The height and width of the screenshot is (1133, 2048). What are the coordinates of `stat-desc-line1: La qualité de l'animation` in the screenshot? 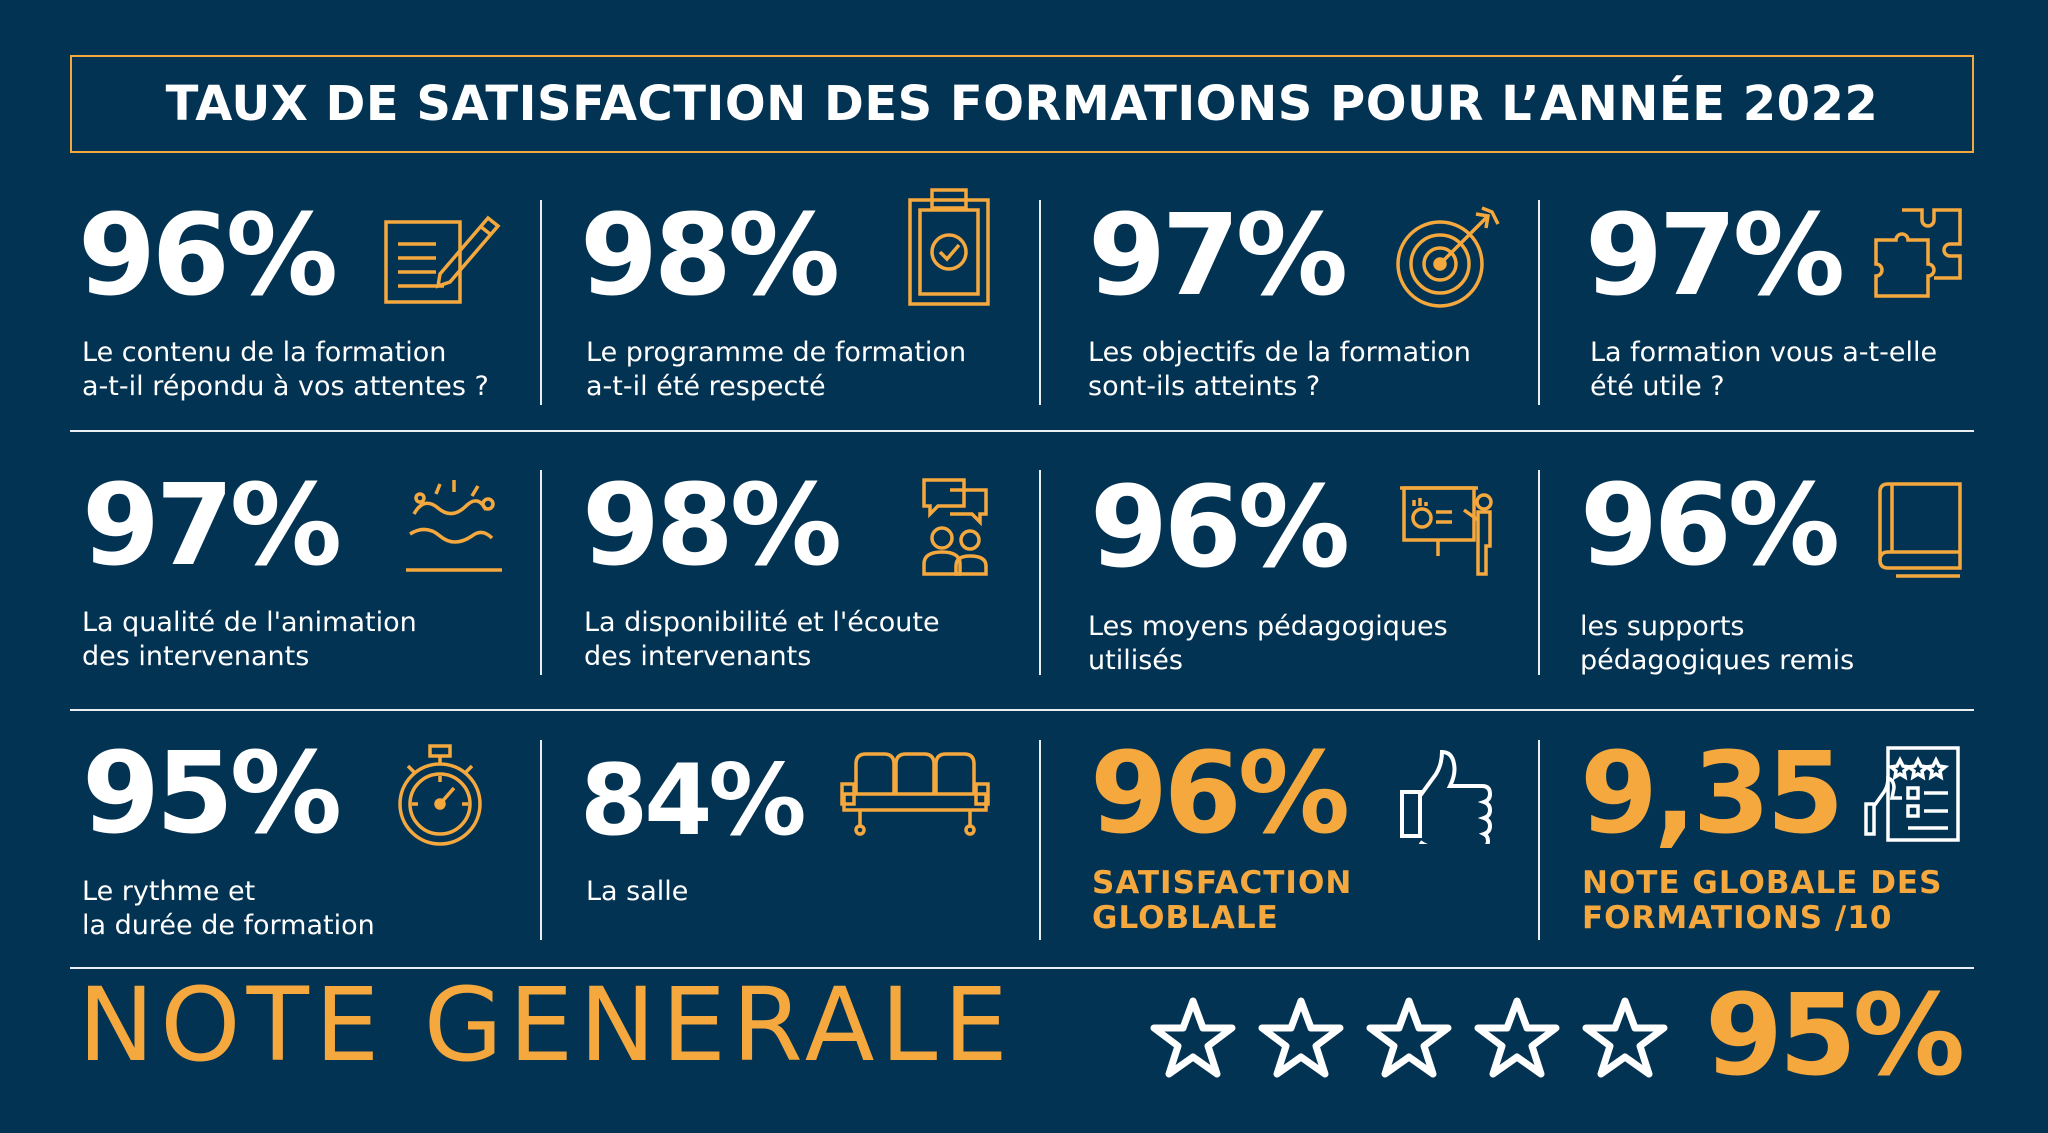 It's located at (249, 622).